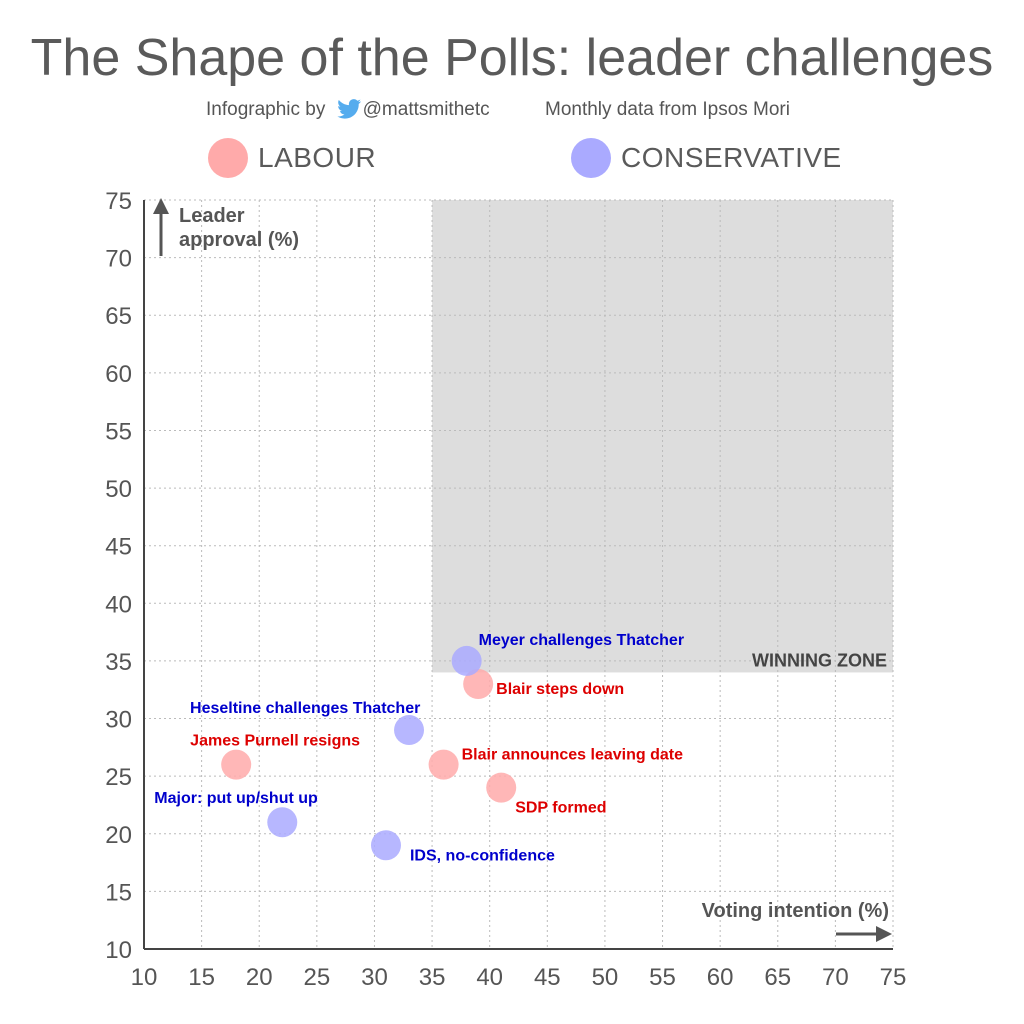  I want to click on byline: Infographic by @mattsmithetc, so click(348, 110).